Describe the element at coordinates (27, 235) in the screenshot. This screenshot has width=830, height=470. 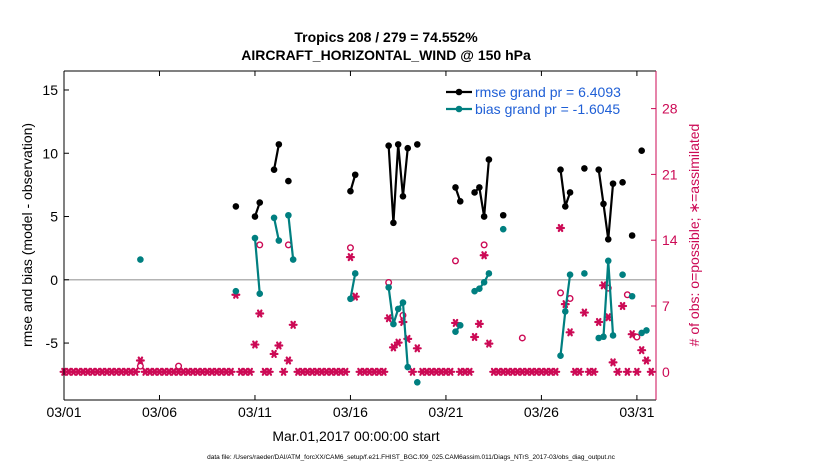
I see `y-axis-label: rmse and bias (model - observation)` at that location.